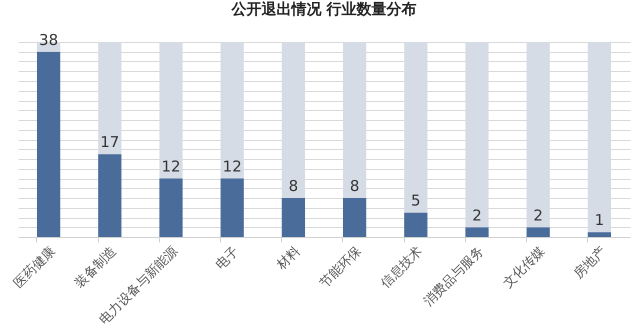  I want to click on x-tick-label: 节能环保, so click(340, 268).